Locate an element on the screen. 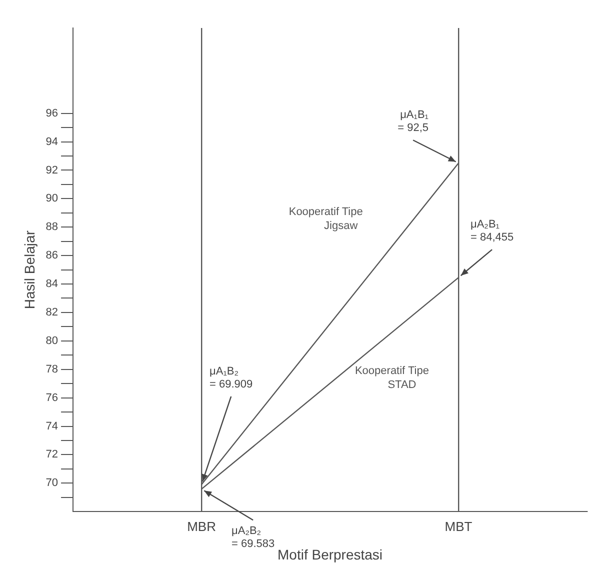 This screenshot has width=615, height=588. annotation: μA₁B₁ = 92,5 is located at coordinates (413, 121).